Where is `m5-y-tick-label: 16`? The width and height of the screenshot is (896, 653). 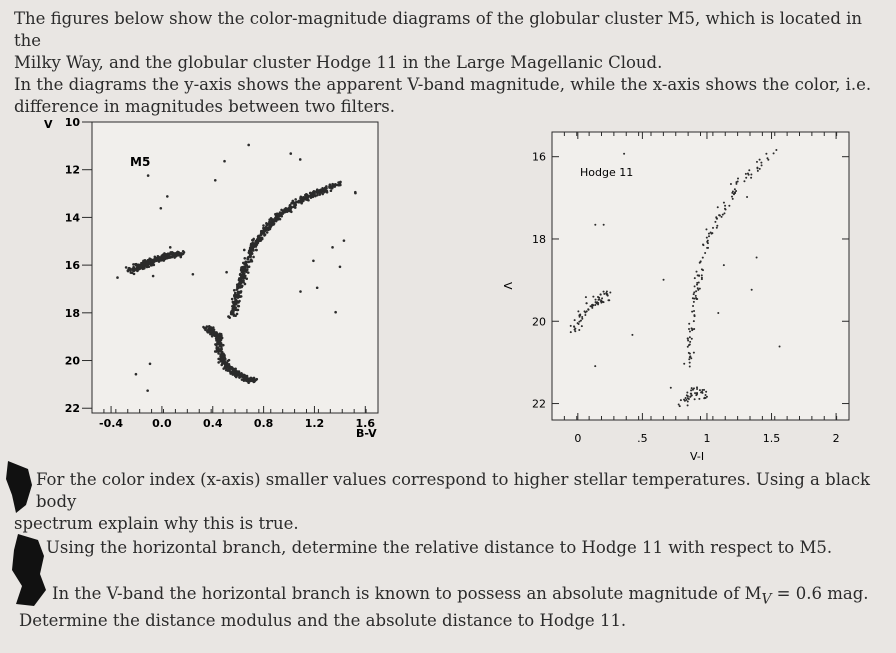
m5-y-tick-label: 16 is located at coordinates (73, 265).